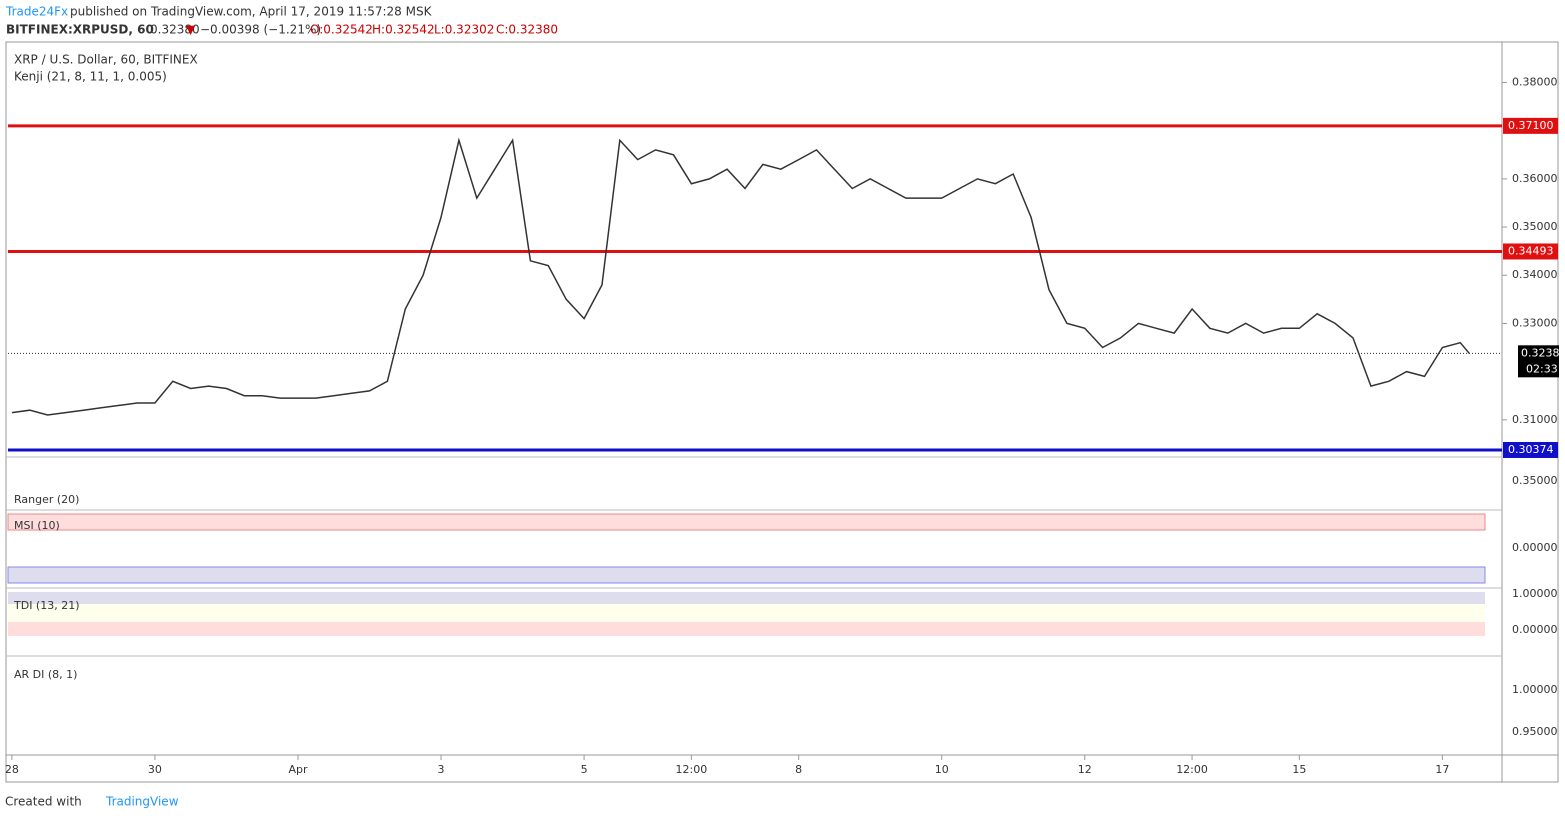 This screenshot has height=823, width=1565. I want to click on x-tick-label: 5, so click(584, 769).